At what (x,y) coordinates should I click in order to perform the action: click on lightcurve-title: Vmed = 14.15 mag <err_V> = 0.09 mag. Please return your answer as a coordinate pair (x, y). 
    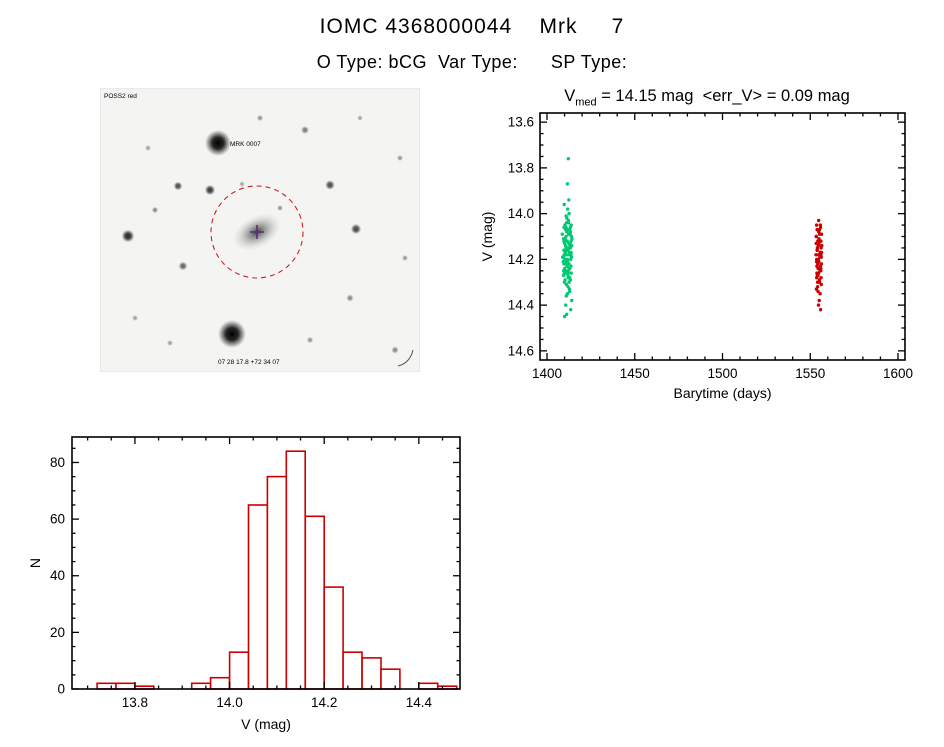
    Looking at the image, I should click on (707, 97).